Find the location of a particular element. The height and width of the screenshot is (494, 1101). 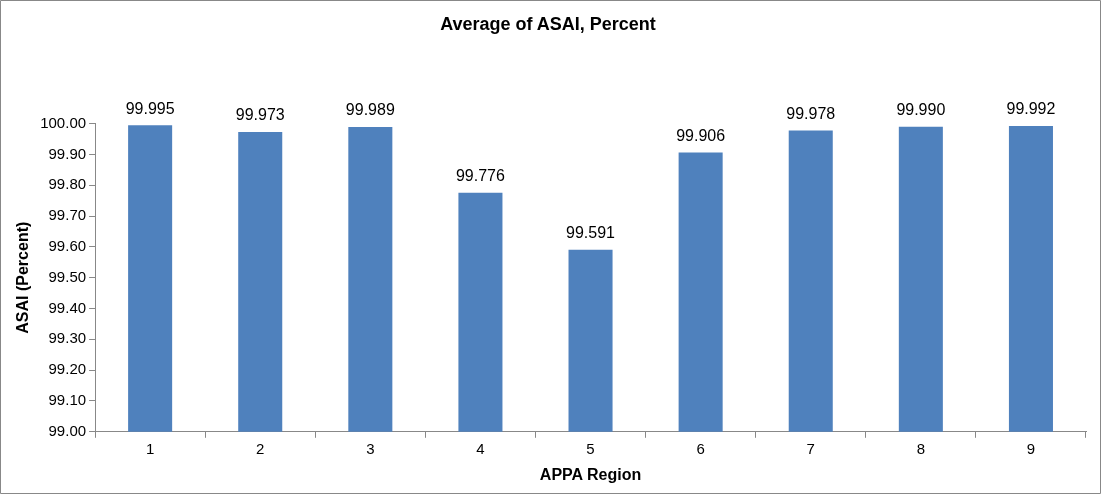

x-tick-label: 7 is located at coordinates (810, 448).